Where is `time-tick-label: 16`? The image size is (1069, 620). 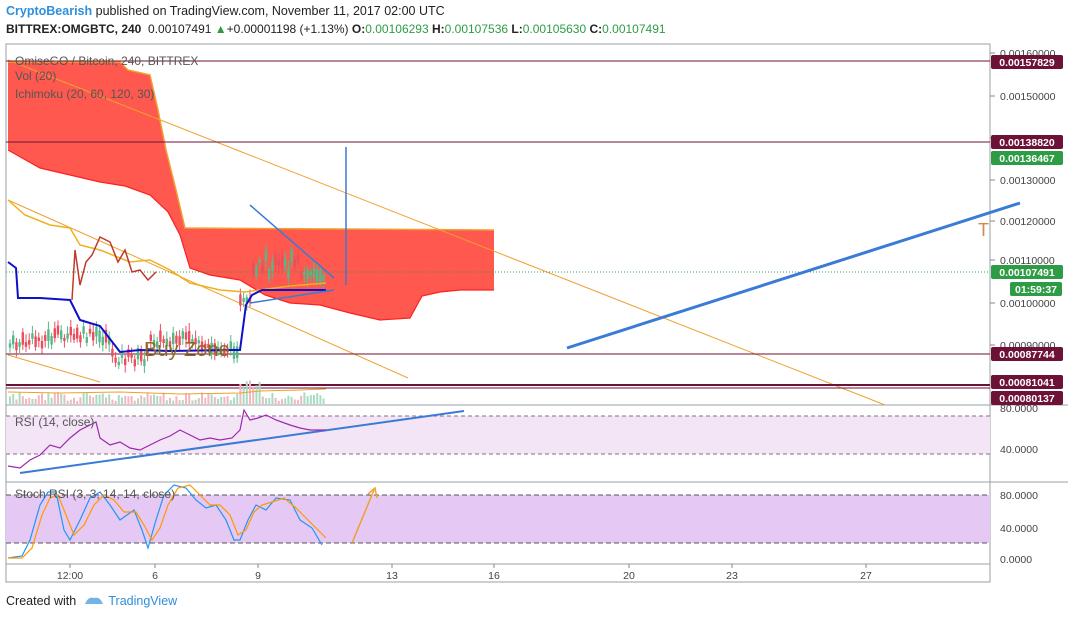
time-tick-label: 16 is located at coordinates (494, 576).